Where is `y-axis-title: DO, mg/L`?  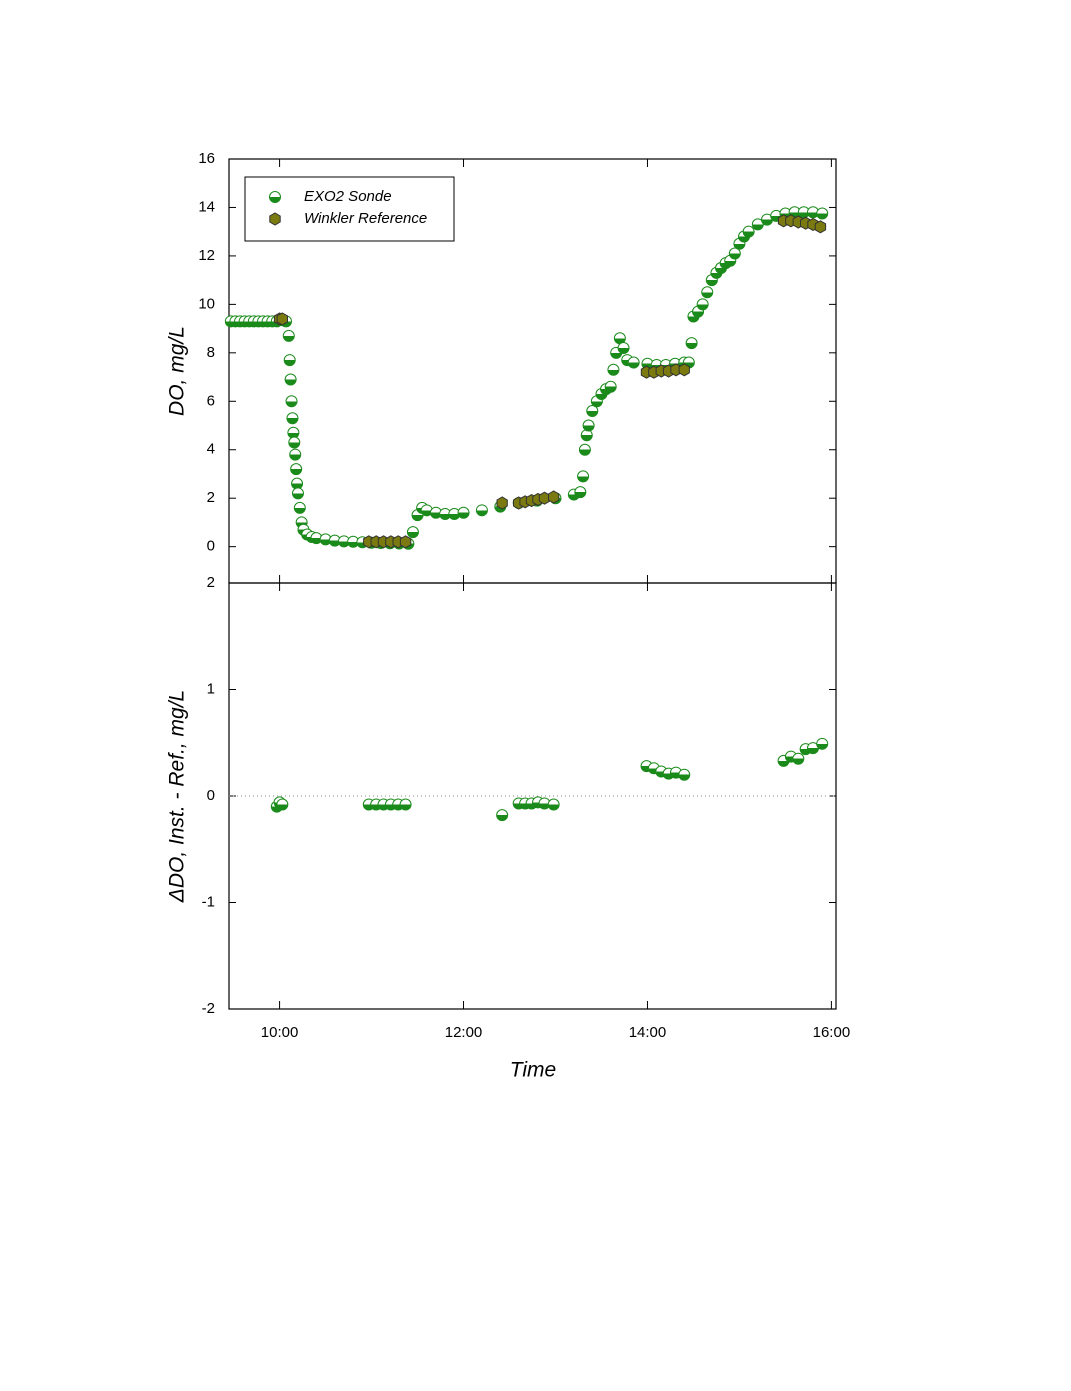
y-axis-title: DO, mg/L is located at coordinates (177, 371).